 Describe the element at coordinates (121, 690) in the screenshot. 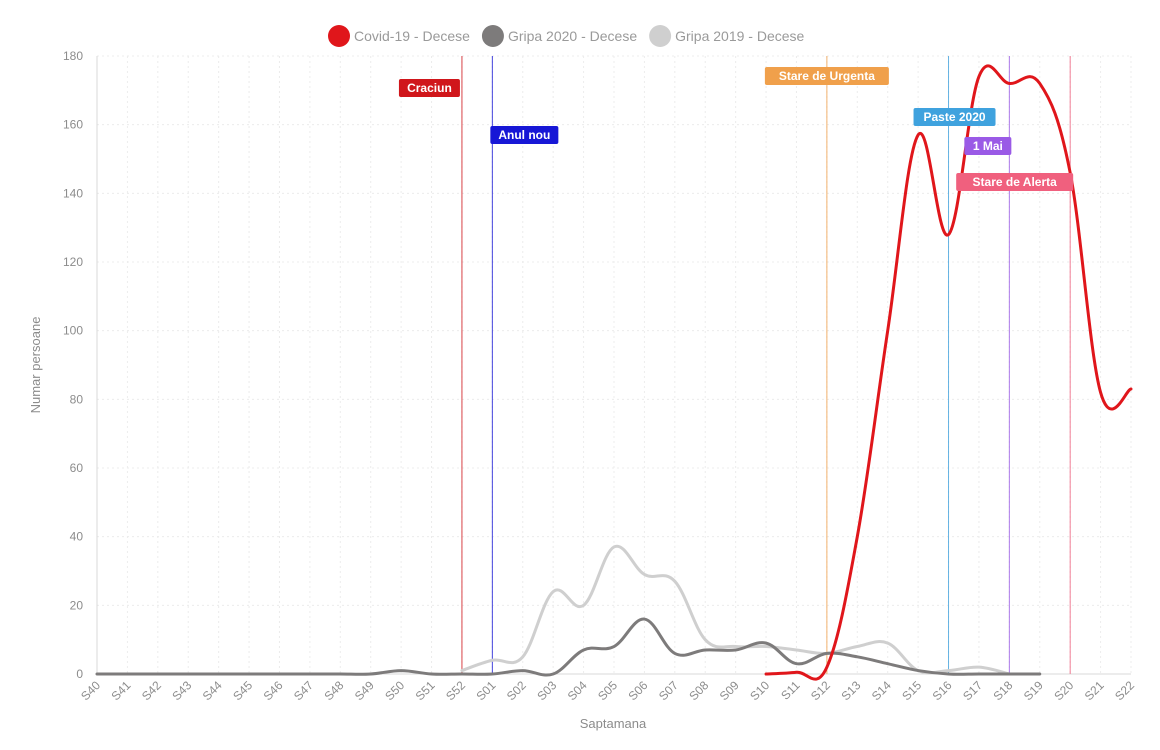

I see `x-tick-label: S41` at that location.